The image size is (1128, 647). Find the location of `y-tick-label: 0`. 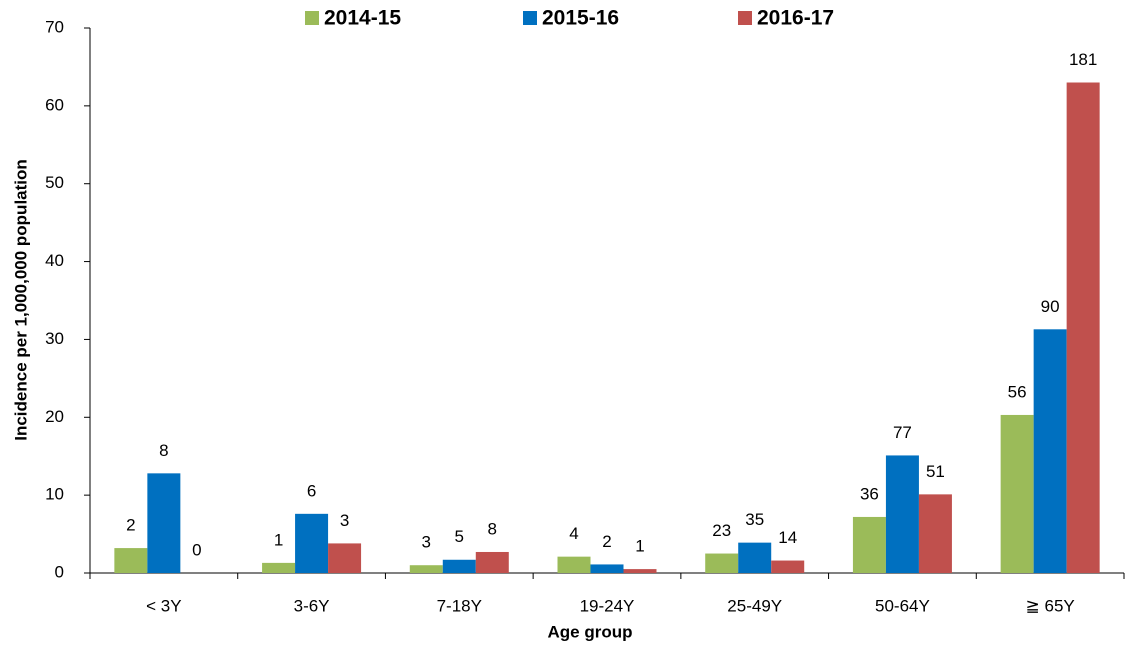

y-tick-label: 0 is located at coordinates (59, 571).